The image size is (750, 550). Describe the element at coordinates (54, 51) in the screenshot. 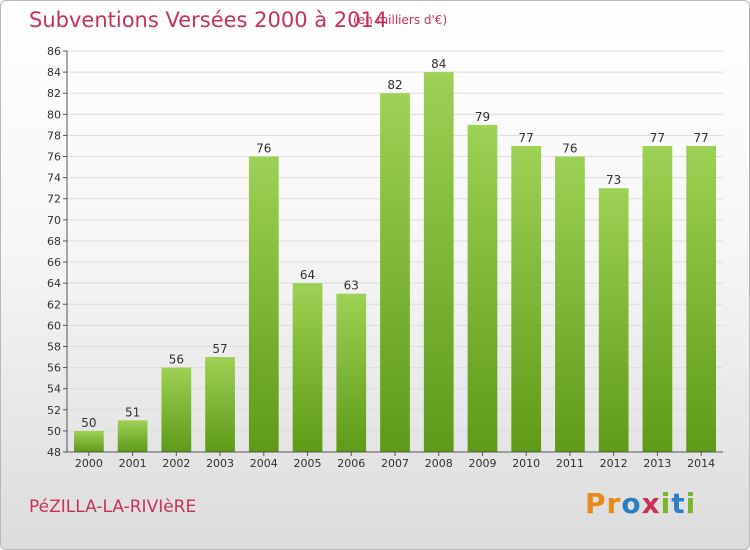

I see `y-tick-label: 86` at that location.